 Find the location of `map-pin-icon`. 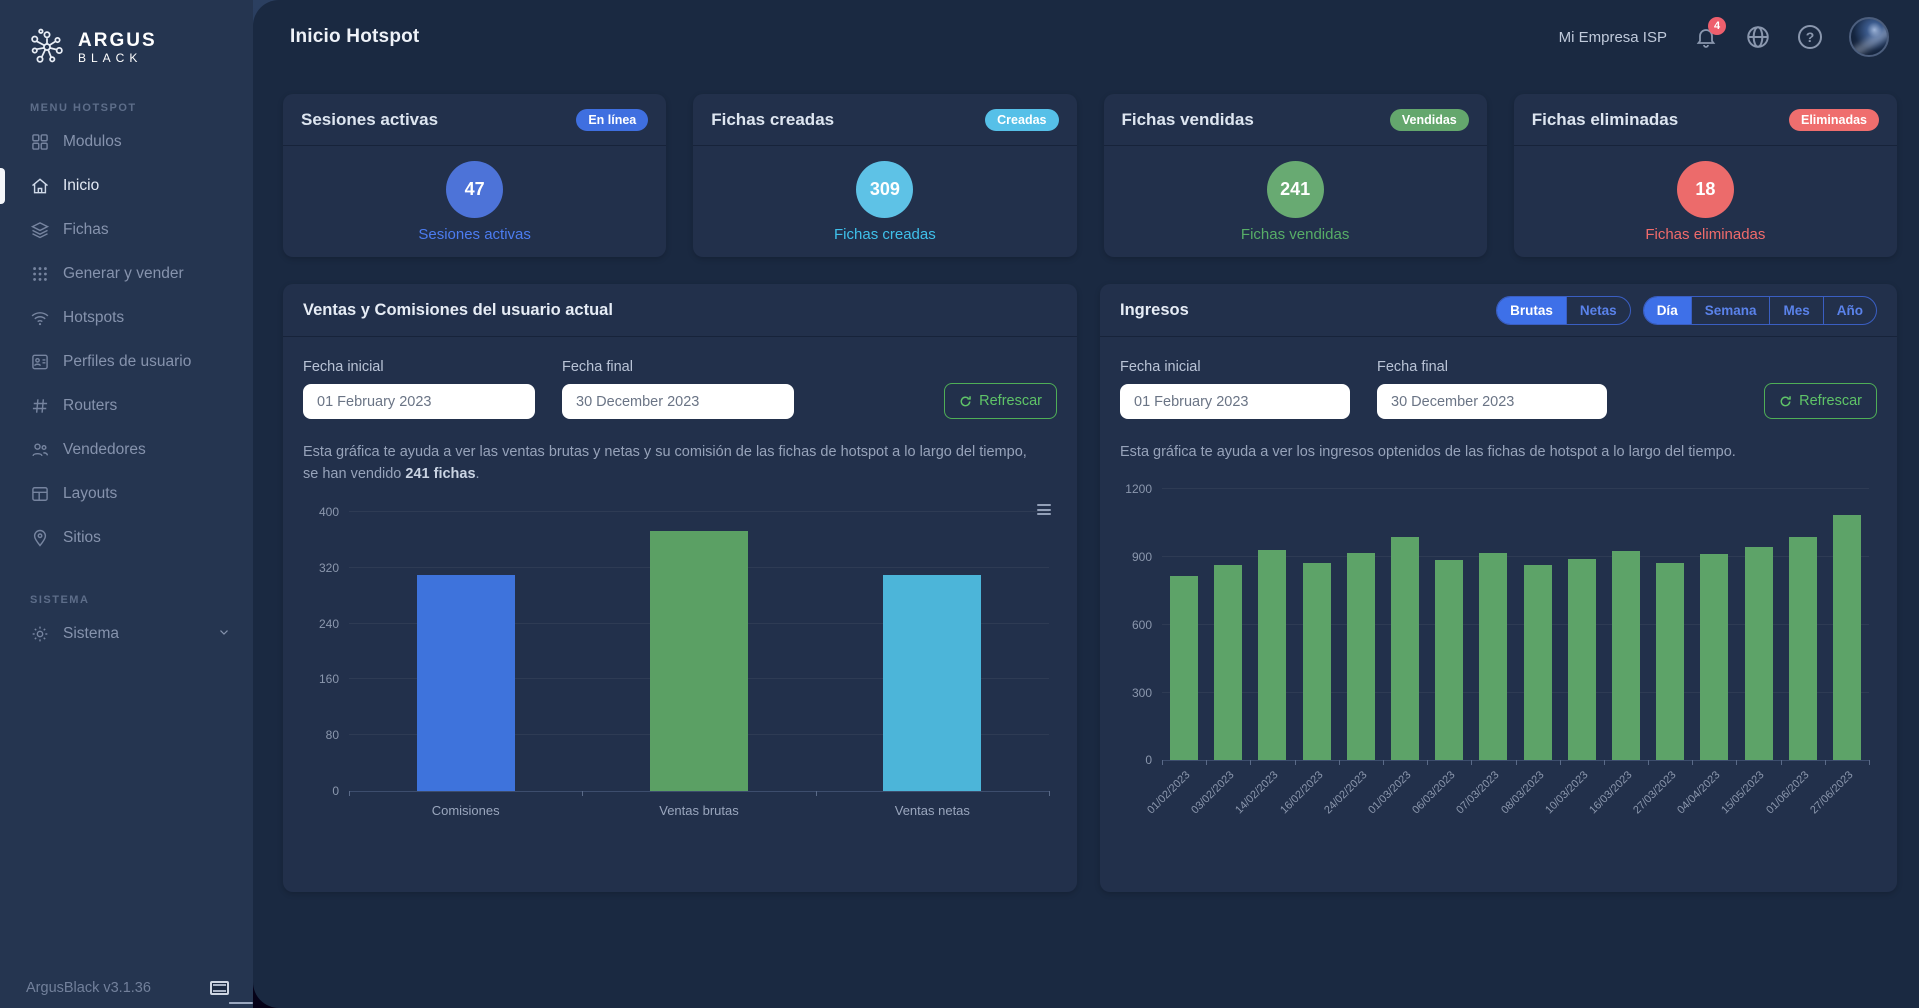

map-pin-icon is located at coordinates (40, 538).